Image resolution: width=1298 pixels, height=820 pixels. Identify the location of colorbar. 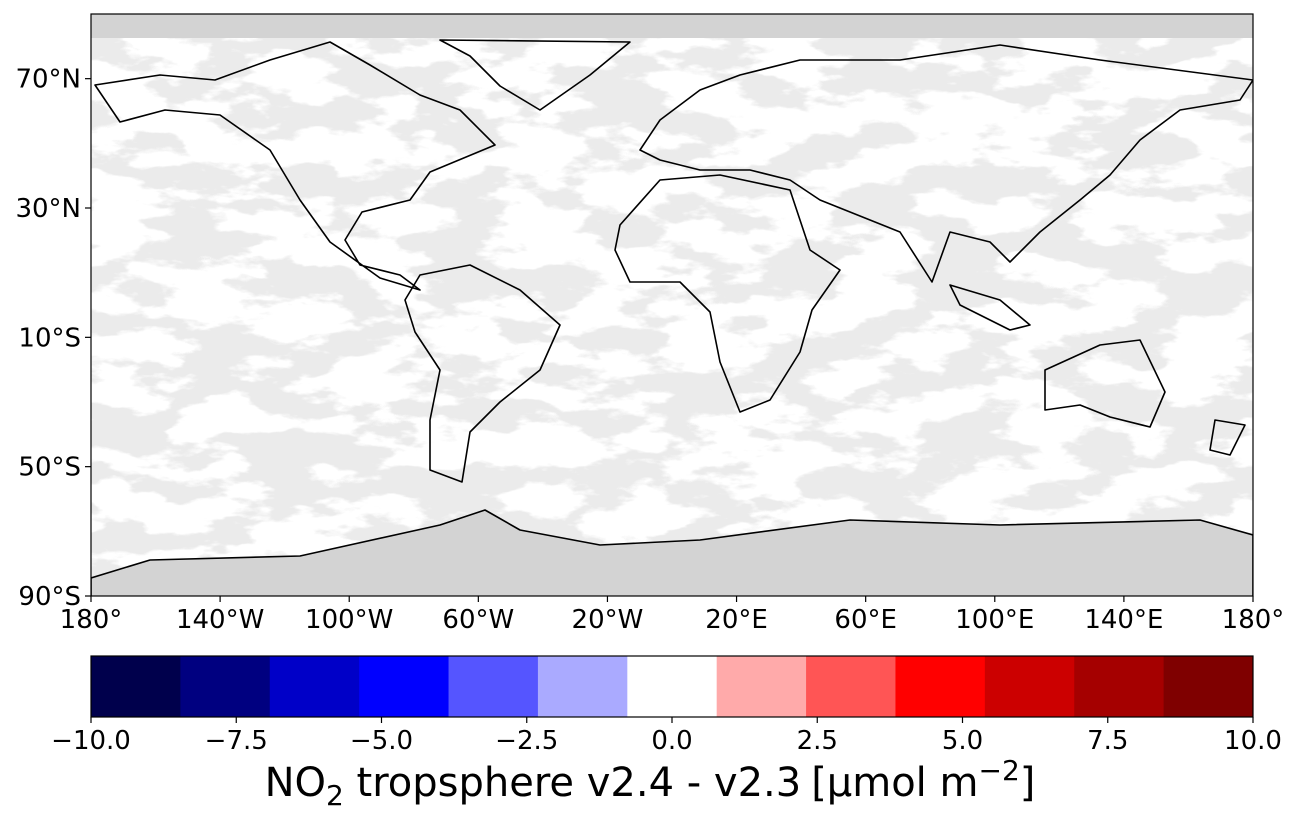
(672, 686).